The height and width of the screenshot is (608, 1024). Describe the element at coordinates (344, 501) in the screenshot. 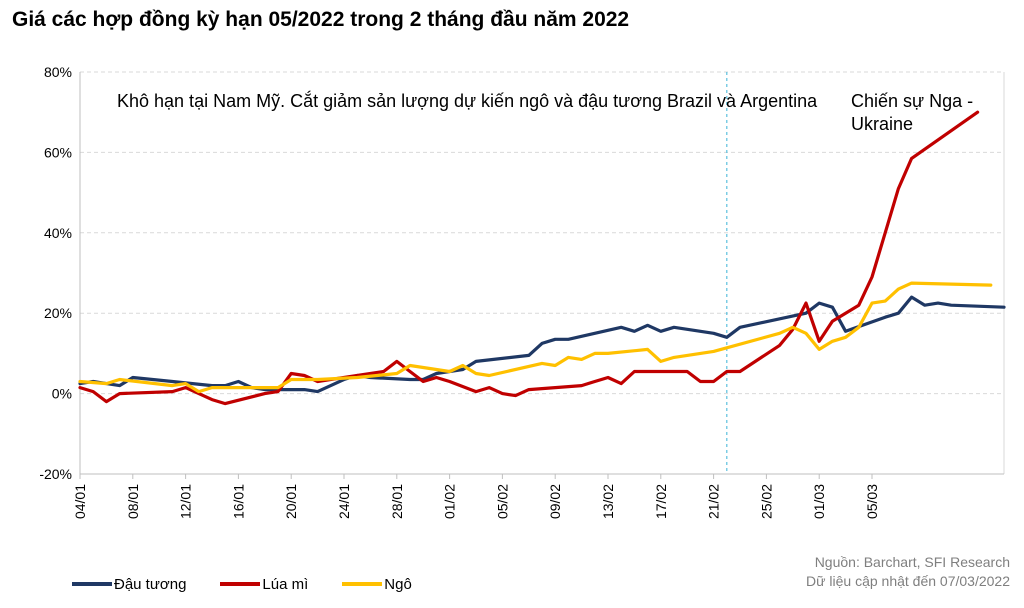

I see `x-tick-label: 24/01` at that location.